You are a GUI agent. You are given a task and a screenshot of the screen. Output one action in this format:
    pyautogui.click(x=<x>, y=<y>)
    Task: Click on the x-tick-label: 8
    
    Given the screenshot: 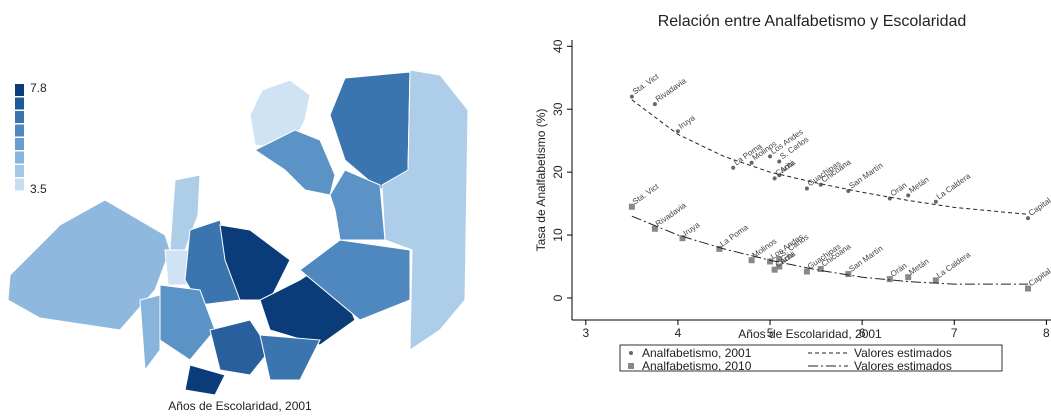 What is the action you would take?
    pyautogui.click(x=1046, y=333)
    